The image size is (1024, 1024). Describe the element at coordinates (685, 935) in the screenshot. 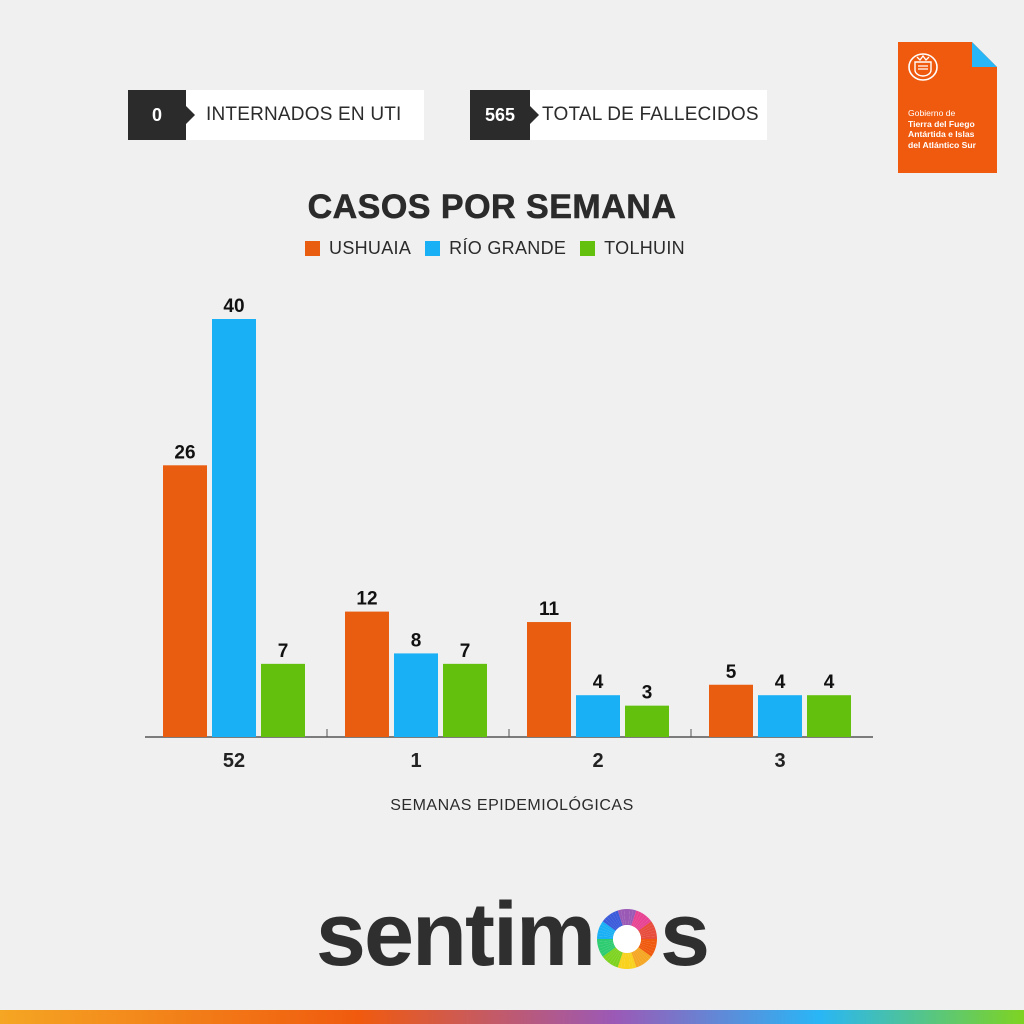

I see `brand-suffix: s` at that location.